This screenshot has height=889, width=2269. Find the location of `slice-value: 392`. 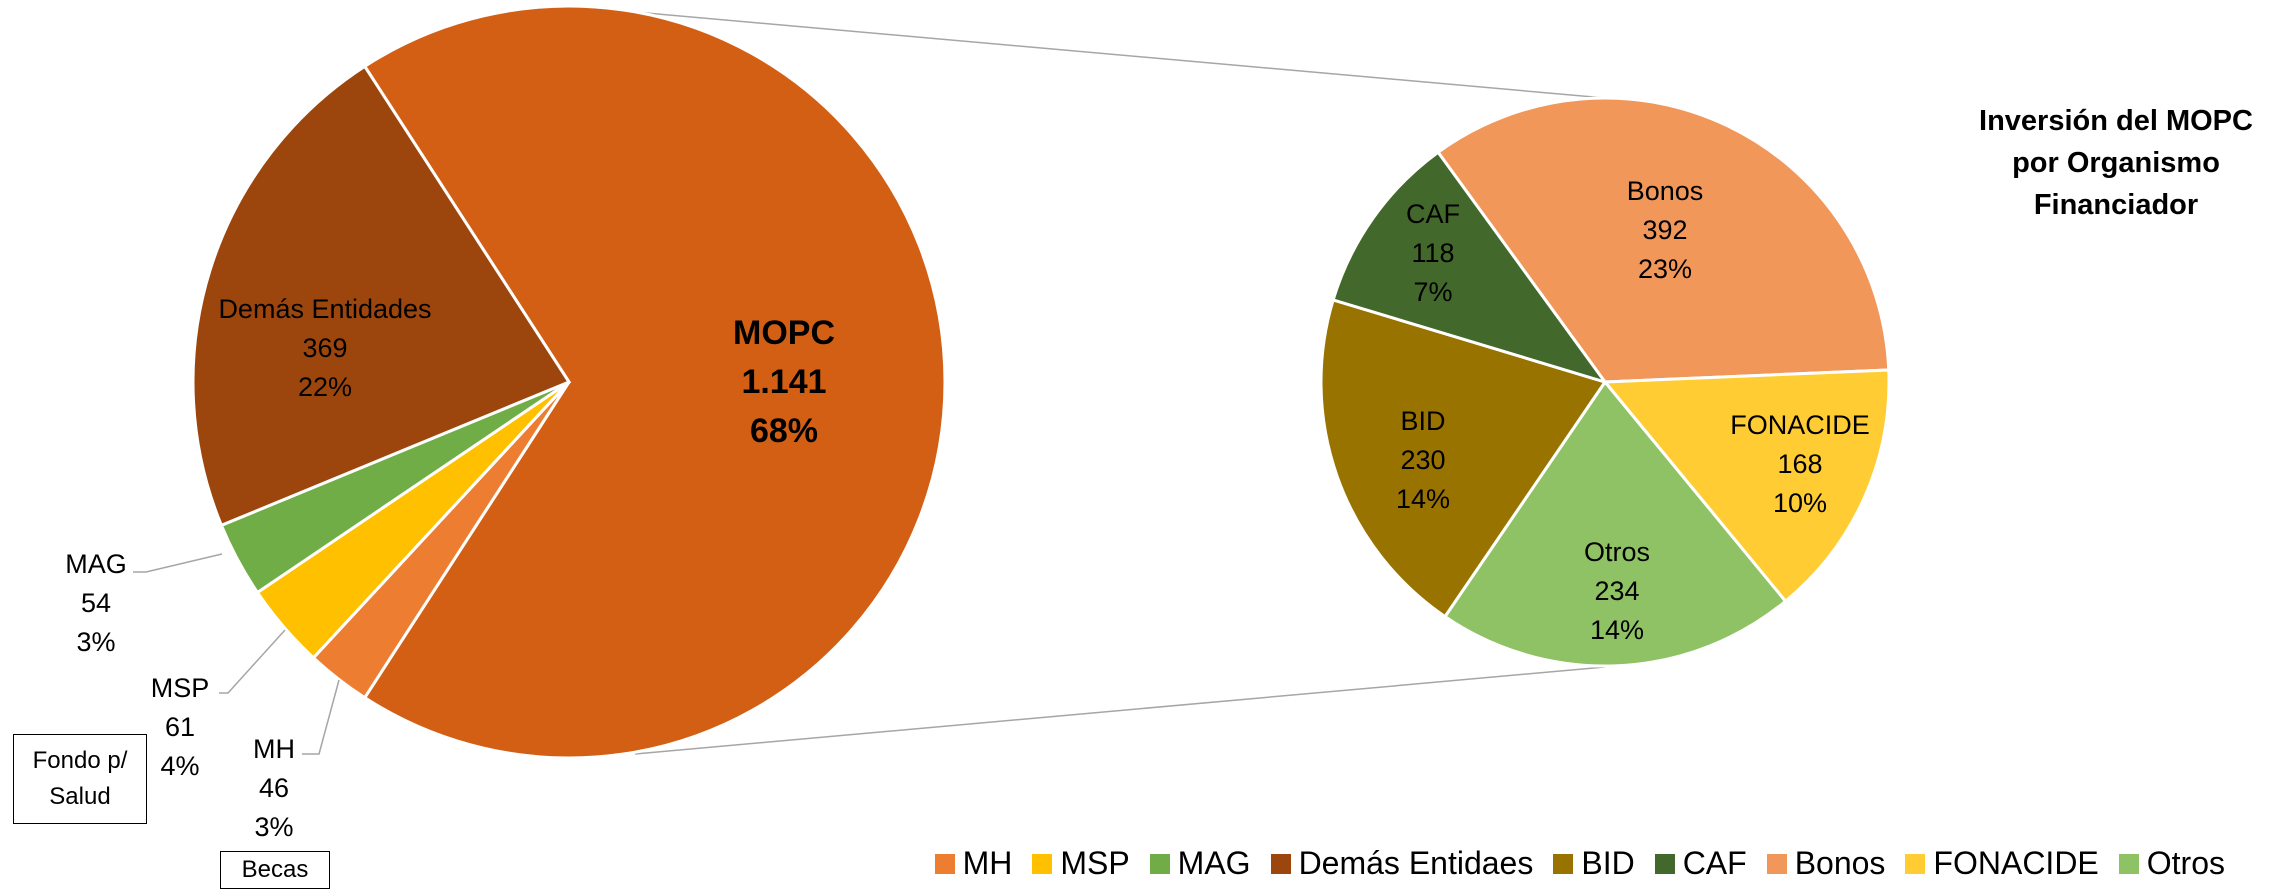

slice-value: 392 is located at coordinates (1664, 230).